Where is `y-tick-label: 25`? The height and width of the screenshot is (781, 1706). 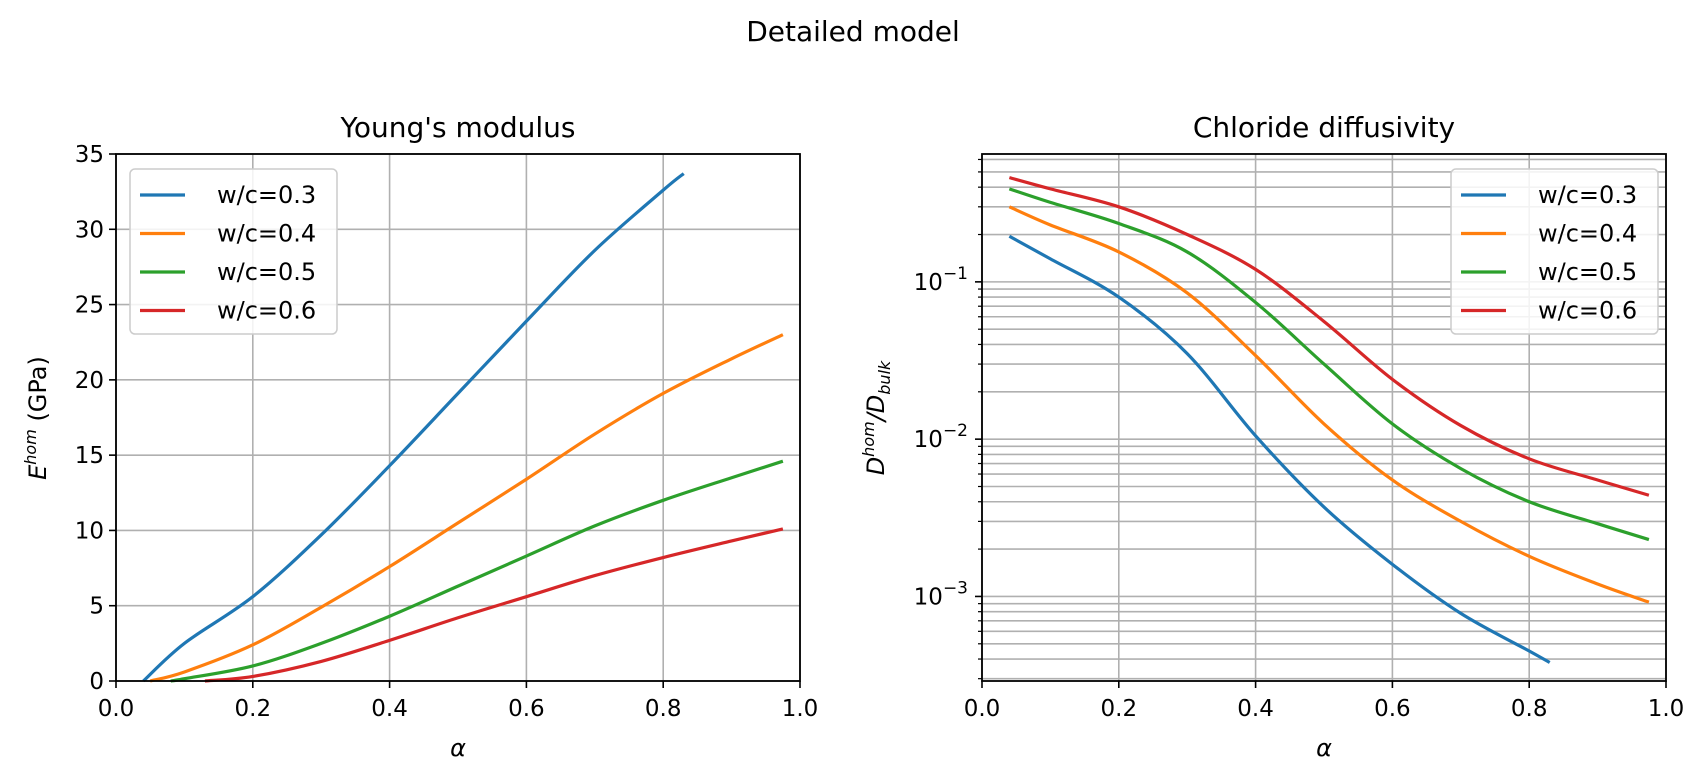 y-tick-label: 25 is located at coordinates (89, 306).